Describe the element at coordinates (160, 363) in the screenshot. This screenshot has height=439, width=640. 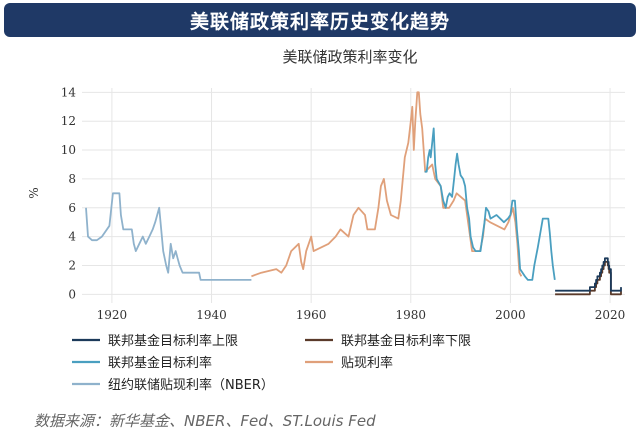
I see `legend-label: 联邦基金目标利率` at that location.